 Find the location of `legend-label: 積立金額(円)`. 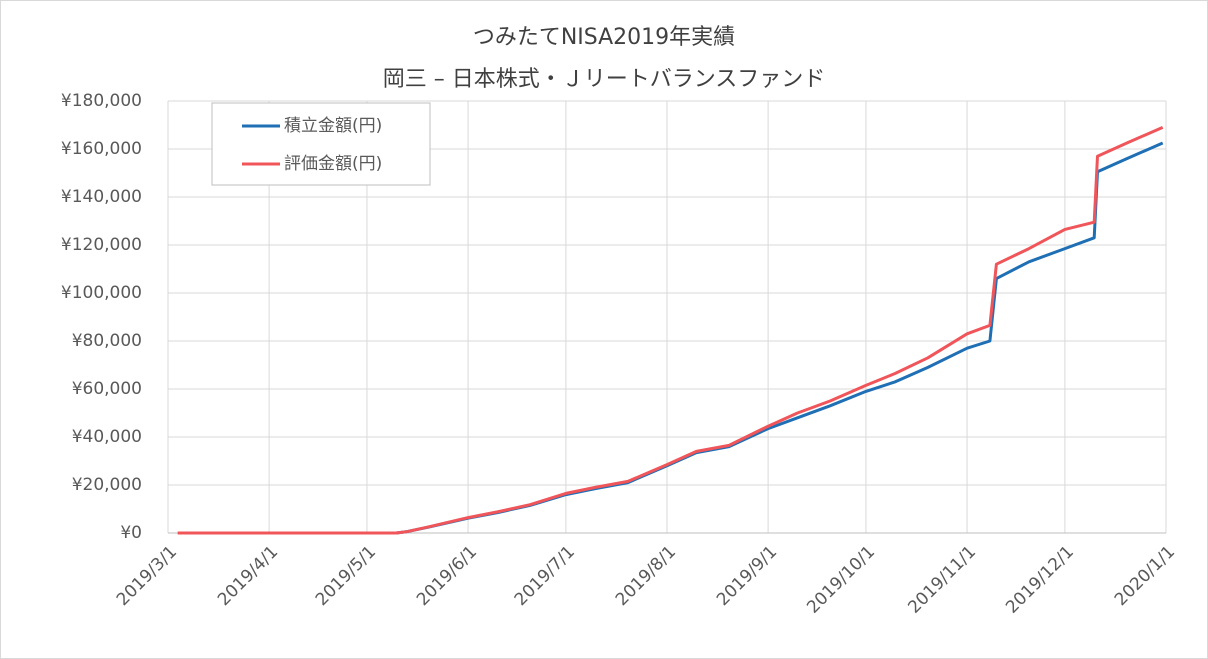

legend-label: 積立金額(円) is located at coordinates (333, 126).